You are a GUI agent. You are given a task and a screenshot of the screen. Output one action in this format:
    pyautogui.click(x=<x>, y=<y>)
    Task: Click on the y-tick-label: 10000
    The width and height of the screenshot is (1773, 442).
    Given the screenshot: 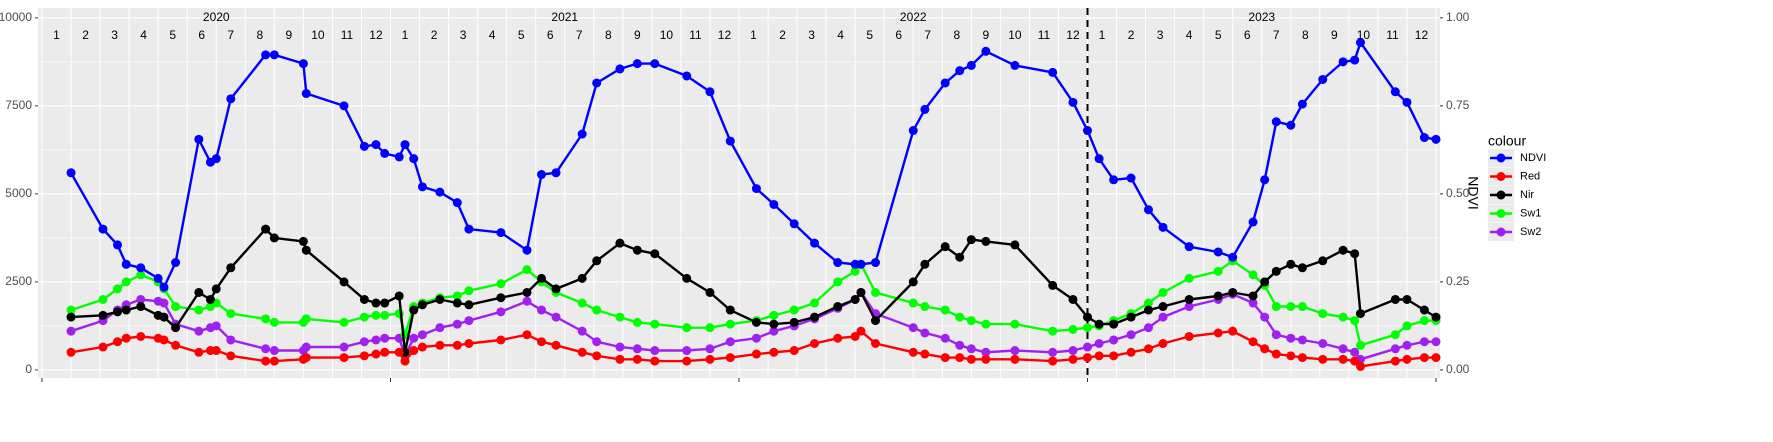 What is the action you would take?
    pyautogui.click(x=16, y=17)
    